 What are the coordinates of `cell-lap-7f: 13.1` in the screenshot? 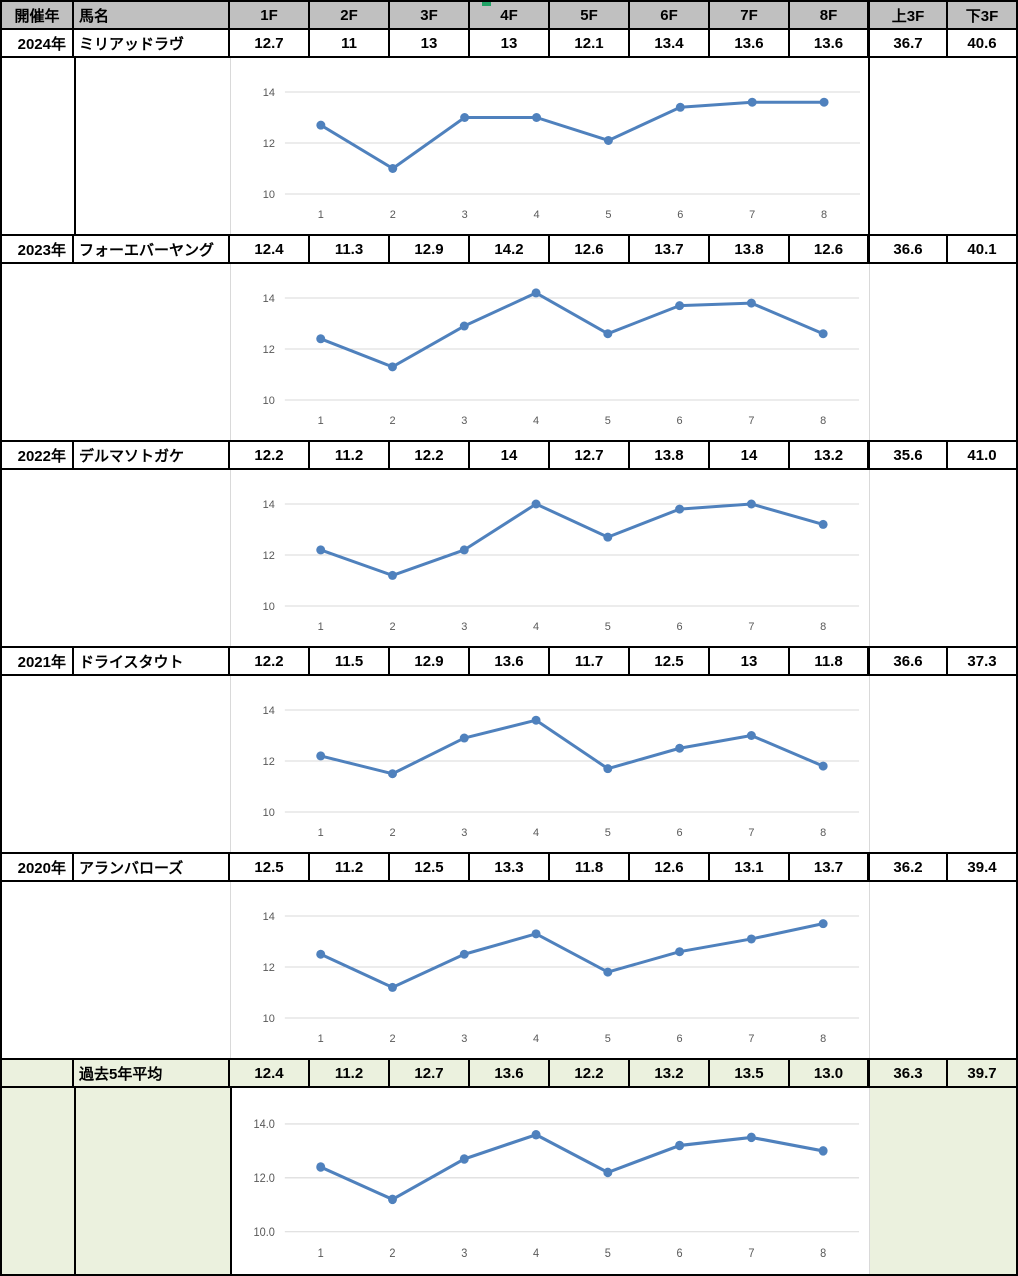 It's located at (750, 867).